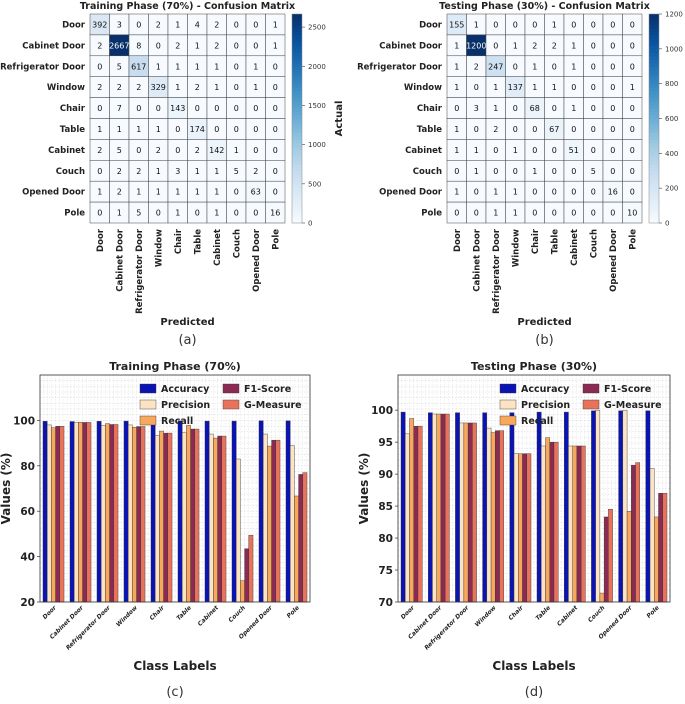 Image resolution: width=685 pixels, height=704 pixels. What do you see at coordinates (625, 506) in the screenshot?
I see `bar-test-bar-opened-door-precision` at bounding box center [625, 506].